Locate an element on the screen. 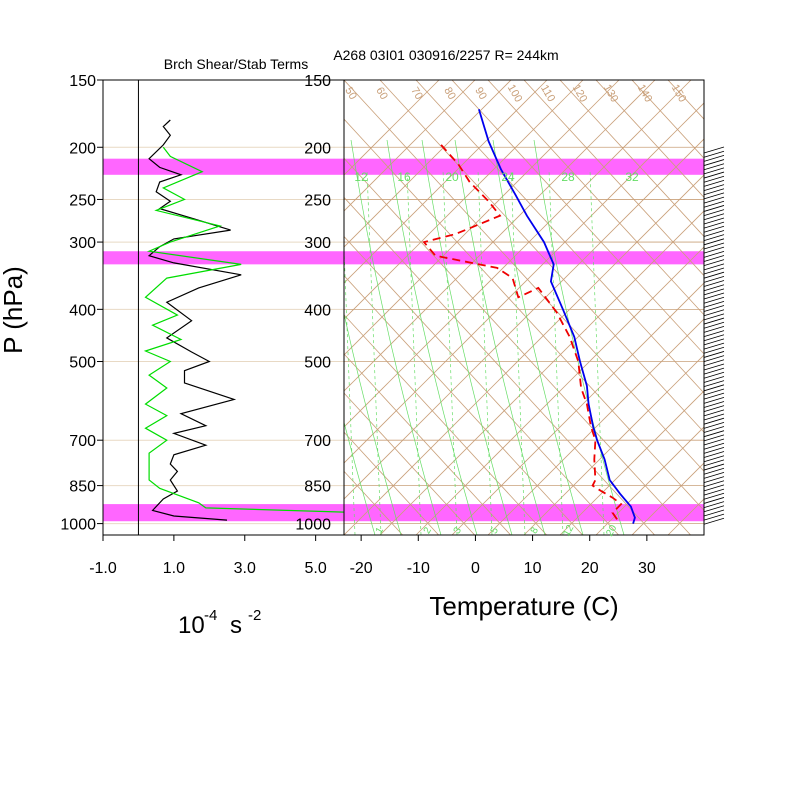 This screenshot has height=805, width=800. moist-label-3: 5 is located at coordinates (495, 530).